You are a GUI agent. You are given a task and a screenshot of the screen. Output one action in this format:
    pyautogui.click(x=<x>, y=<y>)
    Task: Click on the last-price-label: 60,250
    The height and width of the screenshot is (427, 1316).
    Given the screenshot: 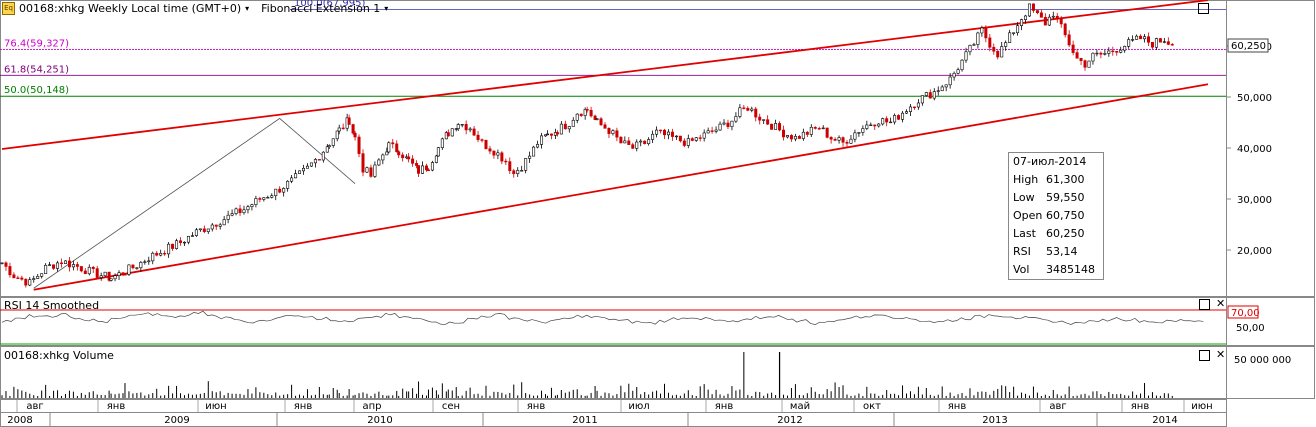 What is the action you would take?
    pyautogui.click(x=1248, y=46)
    